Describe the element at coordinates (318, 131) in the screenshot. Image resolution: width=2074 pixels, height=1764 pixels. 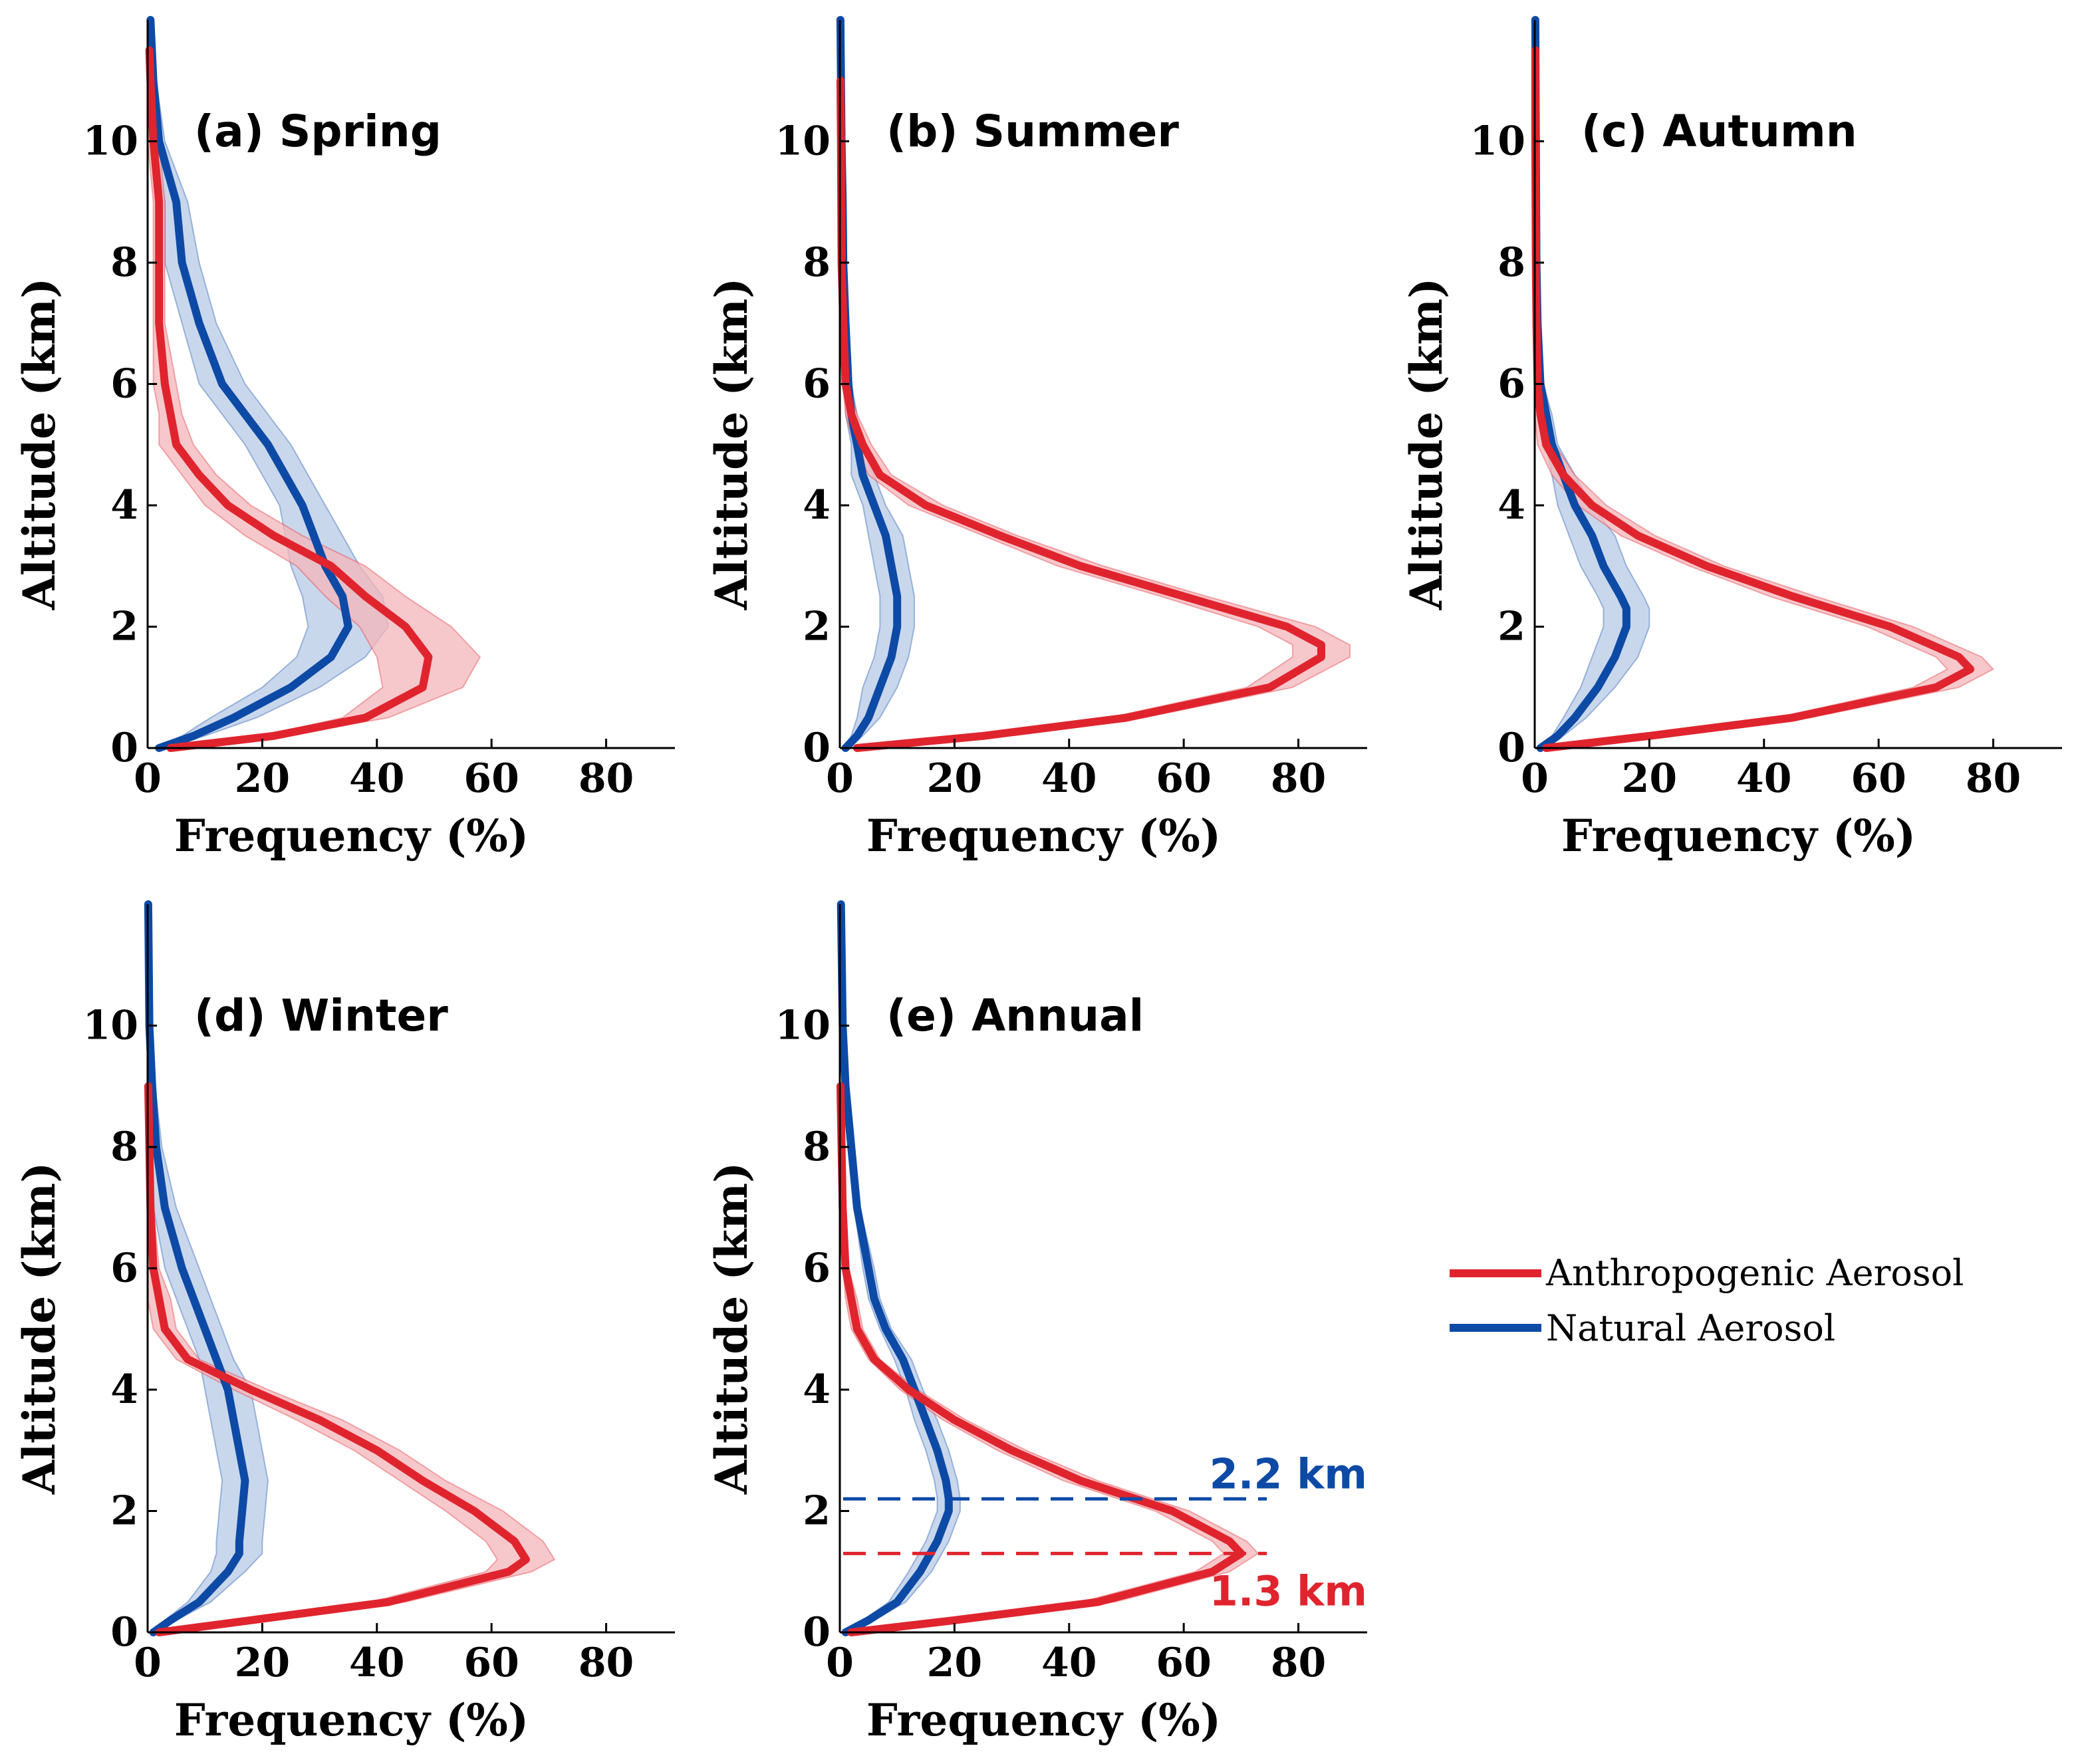
I see `panel-title: (a) Spring` at that location.